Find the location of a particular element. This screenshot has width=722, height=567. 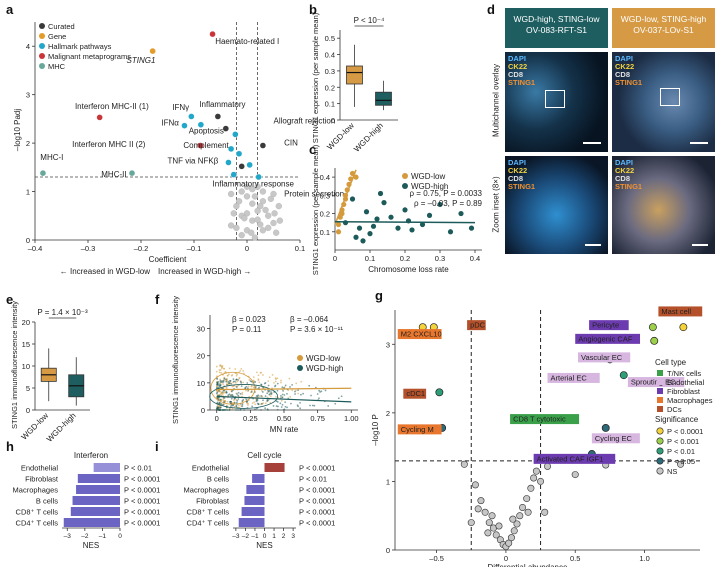

b-ytick-label: 0.2 is located at coordinates (330, 87).